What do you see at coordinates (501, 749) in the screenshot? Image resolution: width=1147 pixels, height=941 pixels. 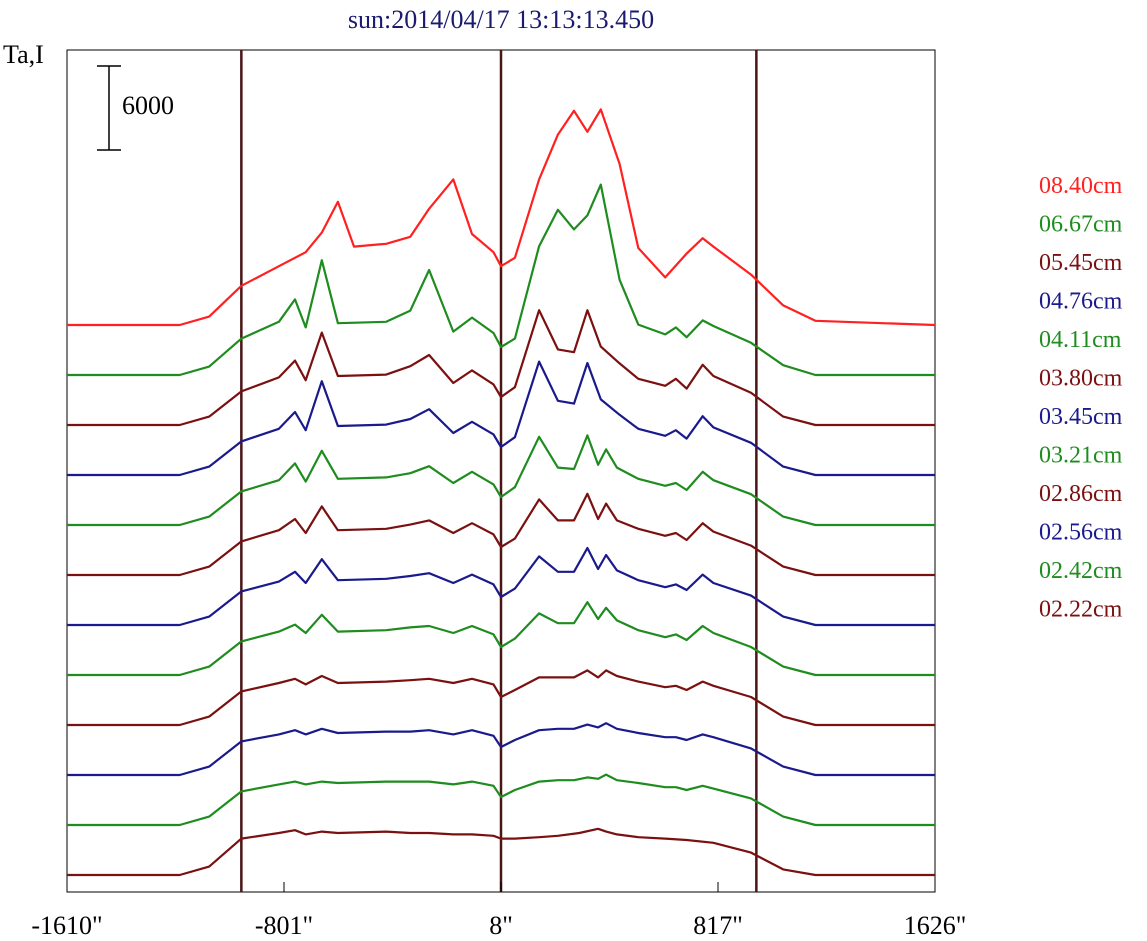 I see `series-line-02.56cm` at bounding box center [501, 749].